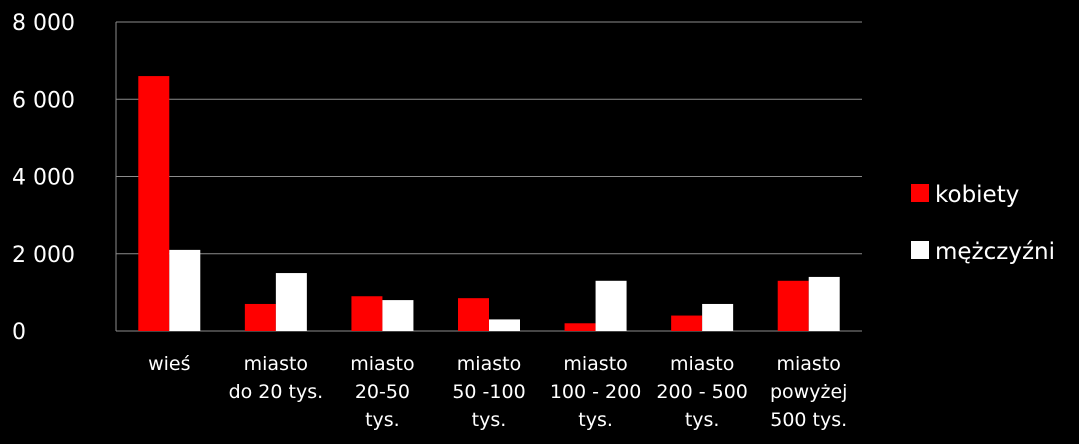  Describe the element at coordinates (977, 195) in the screenshot. I see `legend-label: kobiety` at that location.